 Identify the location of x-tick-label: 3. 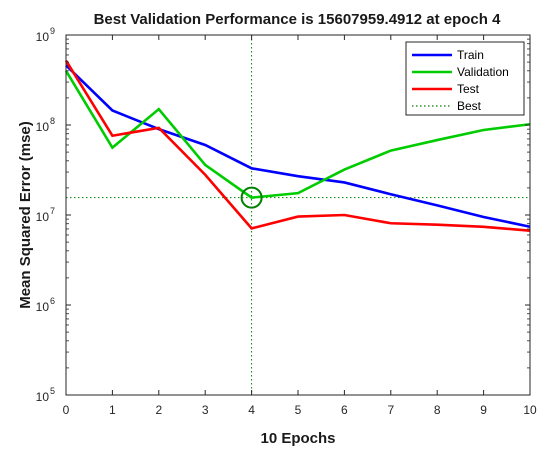
(205, 410).